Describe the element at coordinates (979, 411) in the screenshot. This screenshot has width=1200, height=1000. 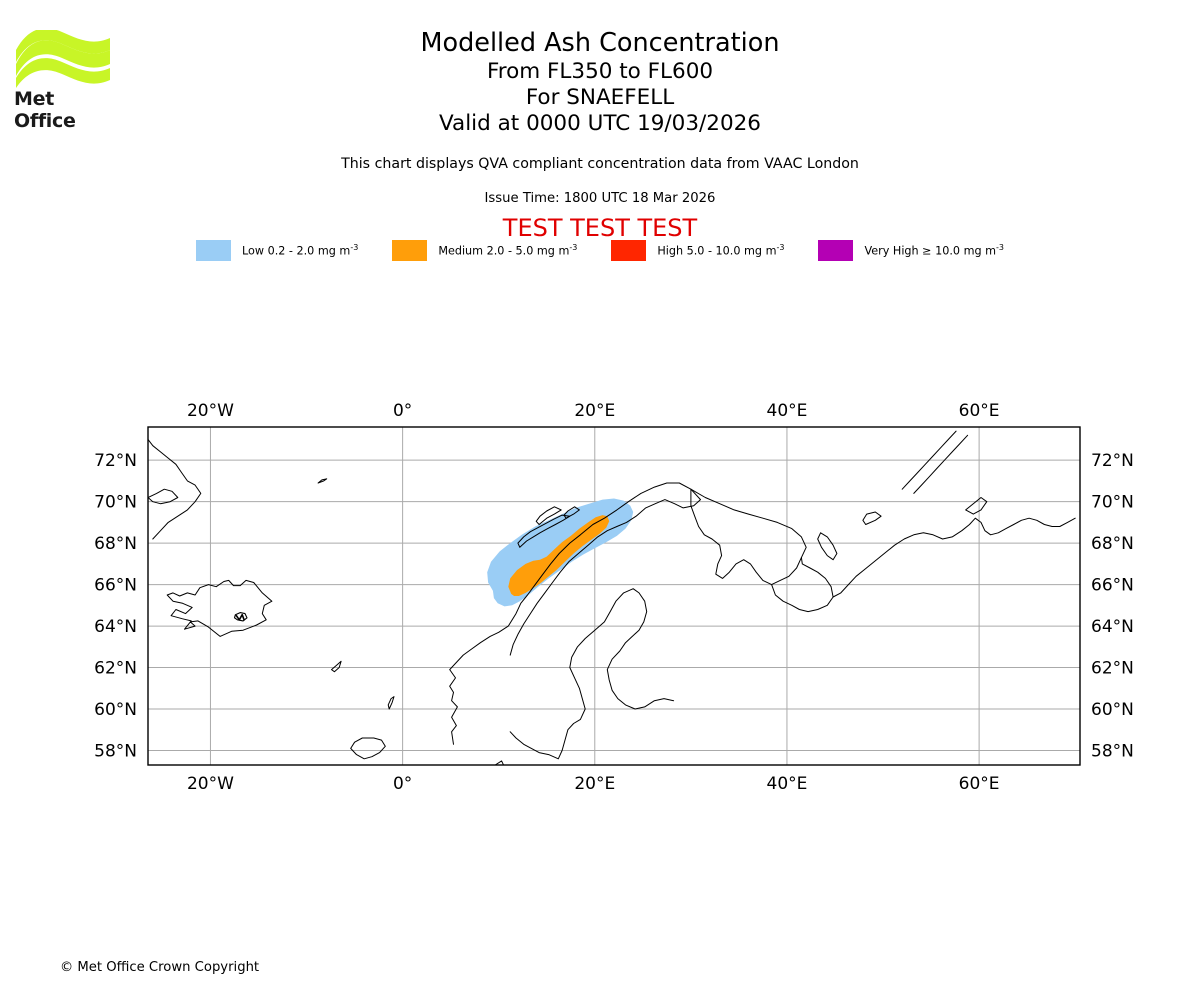
I see `lon-tick-top: 60°E` at that location.